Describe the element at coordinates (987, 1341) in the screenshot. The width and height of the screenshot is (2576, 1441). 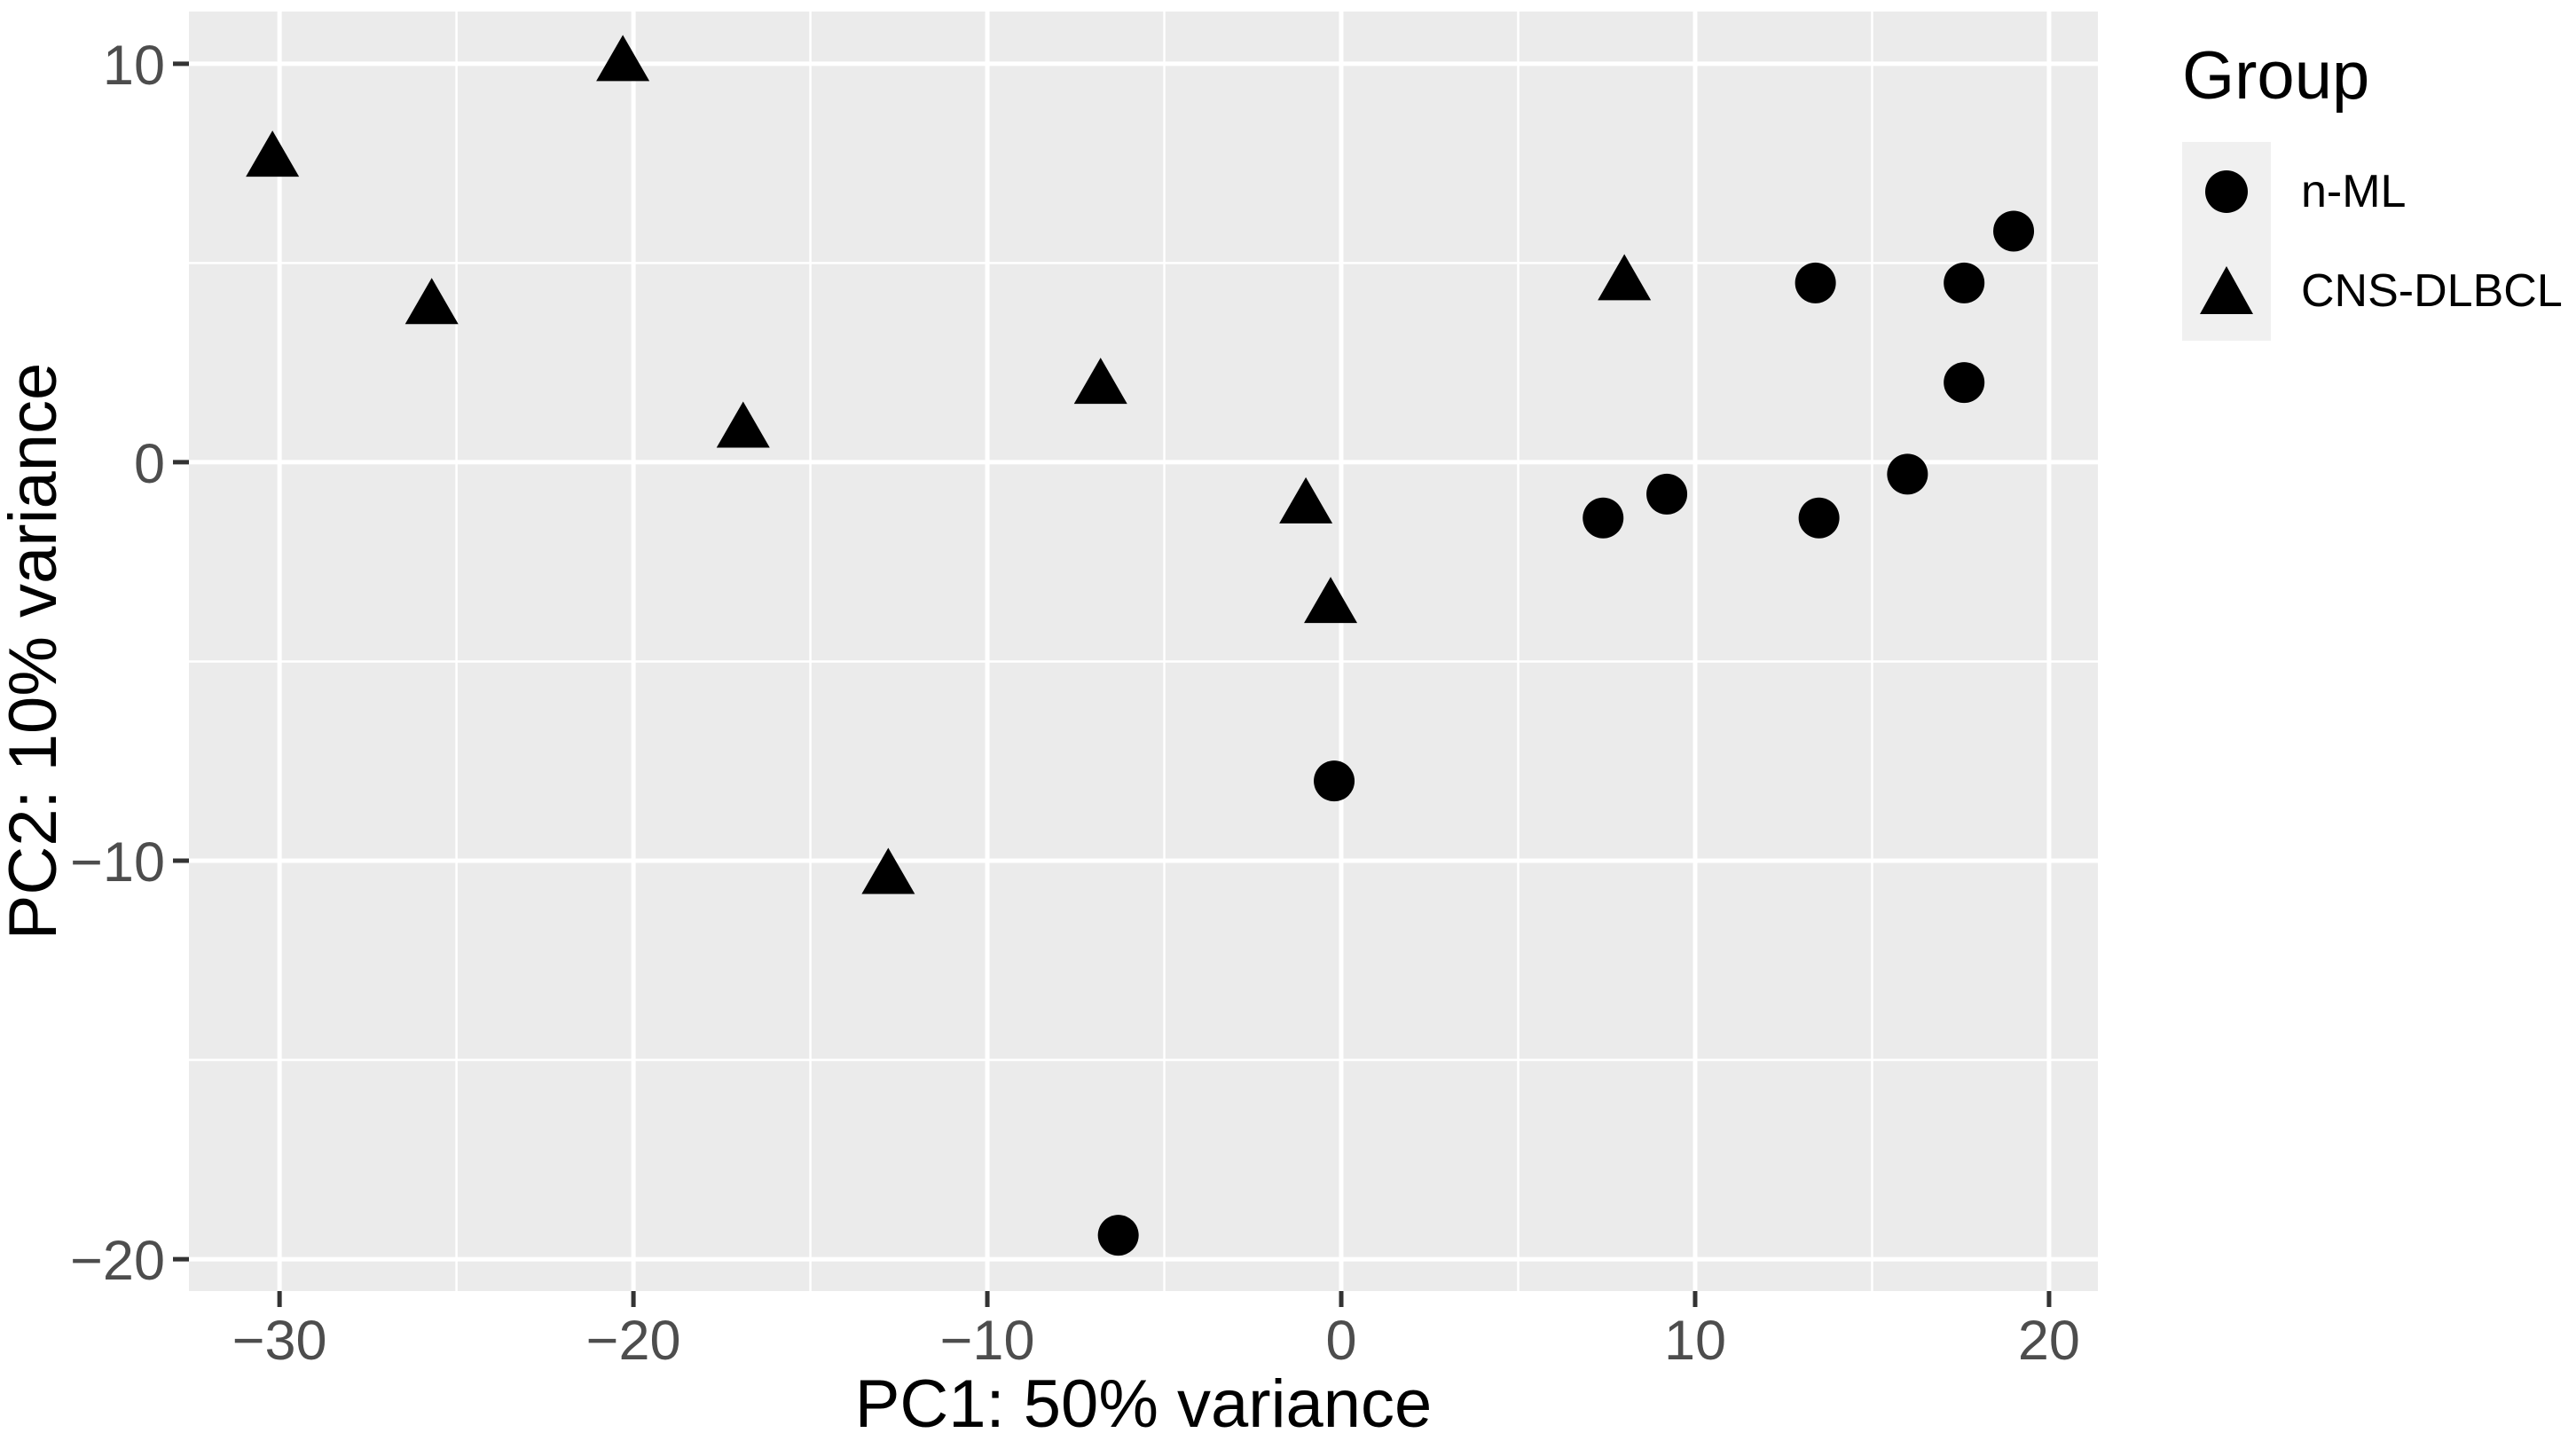
I see `x-tick-label: −10` at that location.